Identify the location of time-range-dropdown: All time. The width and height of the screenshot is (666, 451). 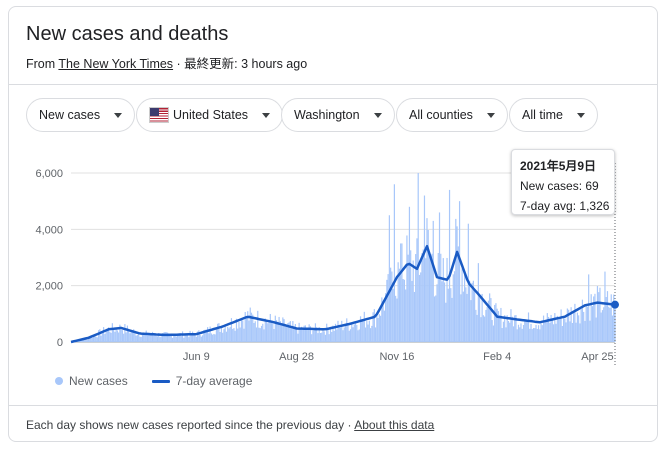
(553, 115).